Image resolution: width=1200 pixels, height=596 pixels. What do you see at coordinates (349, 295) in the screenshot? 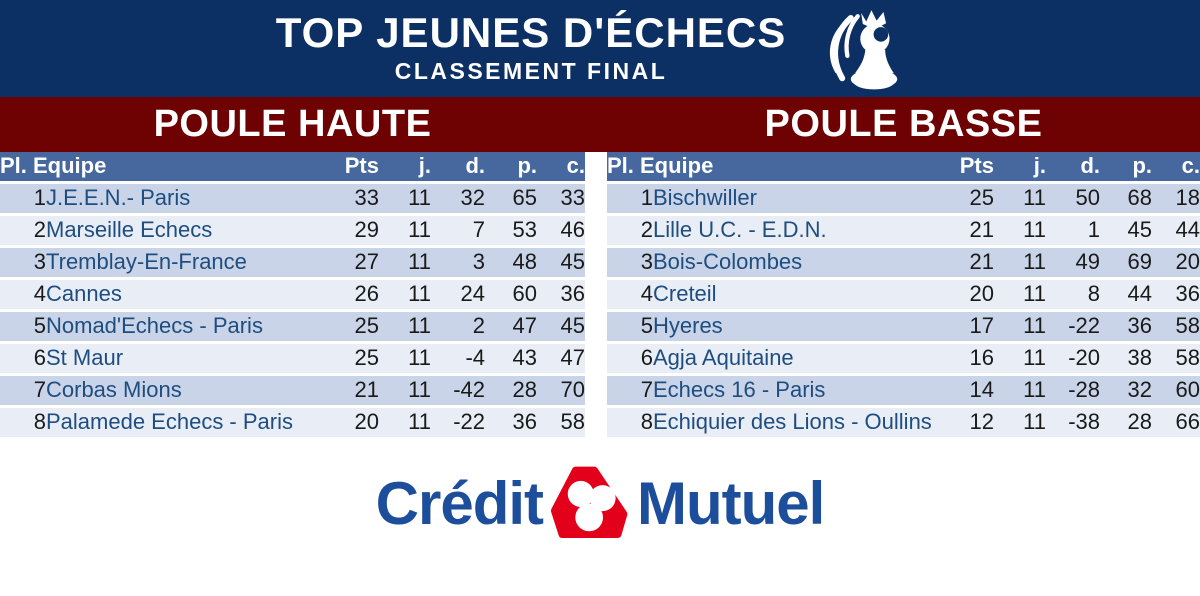
I see `stat-cell: 26` at bounding box center [349, 295].